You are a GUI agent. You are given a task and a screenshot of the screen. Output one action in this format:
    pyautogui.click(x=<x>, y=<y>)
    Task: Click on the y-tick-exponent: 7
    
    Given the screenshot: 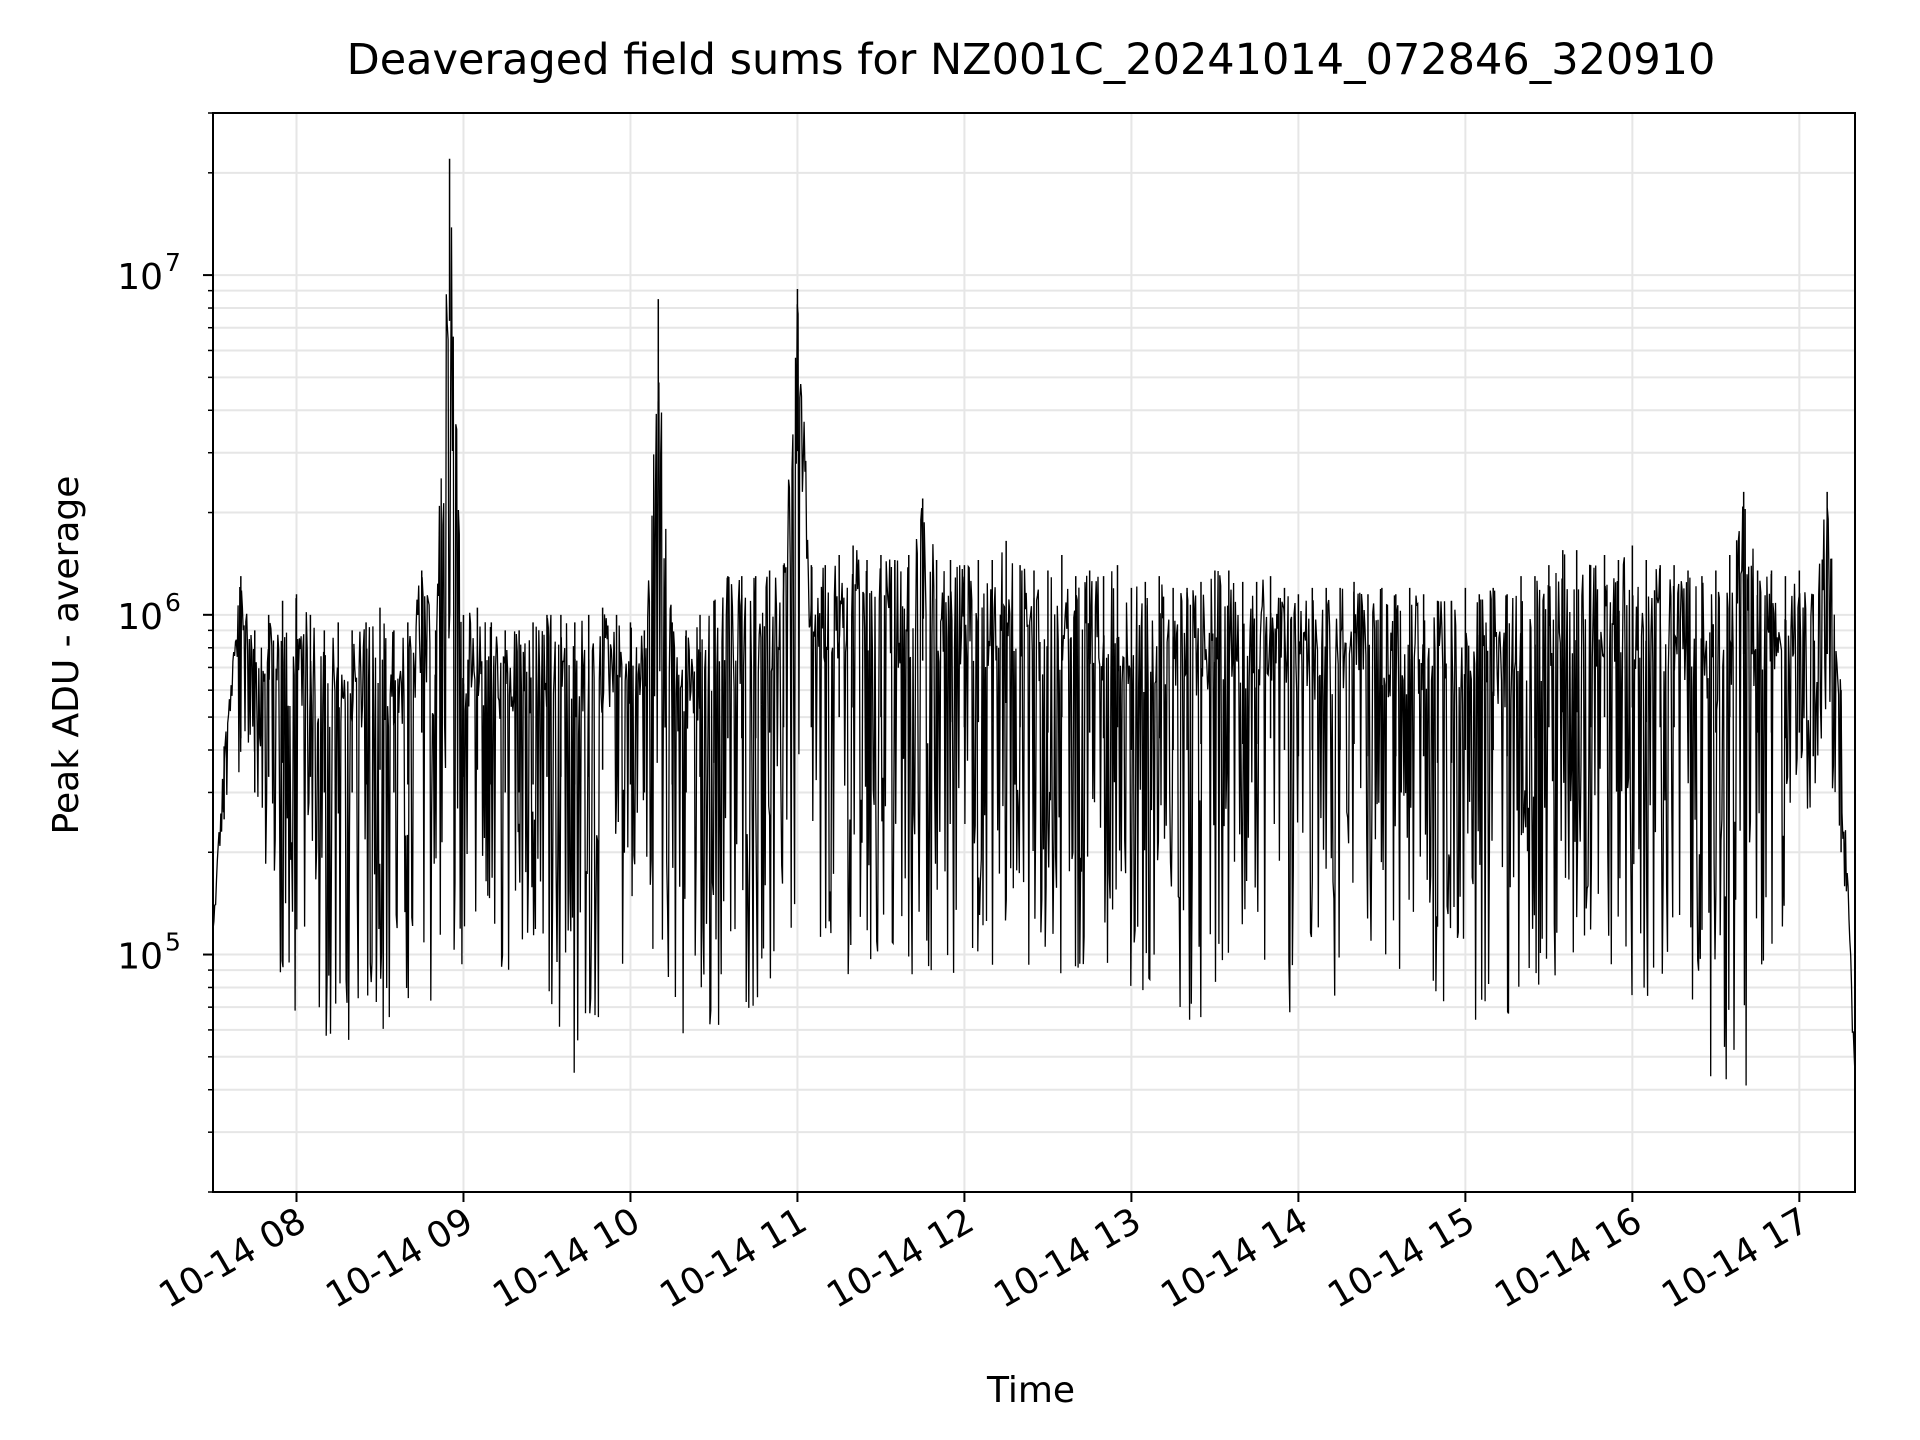 What is the action you would take?
    pyautogui.click(x=173, y=262)
    